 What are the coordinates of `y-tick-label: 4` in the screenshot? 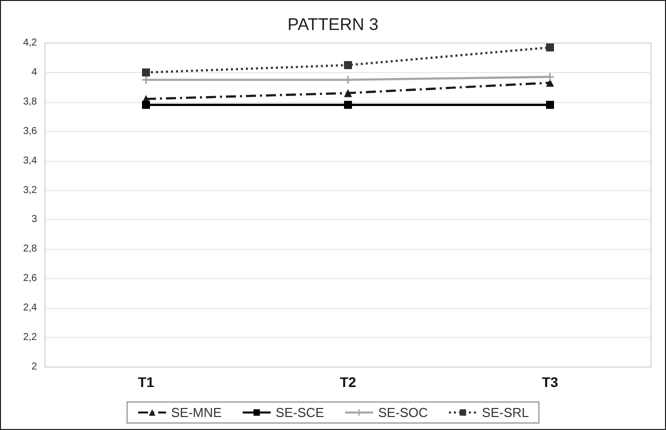 It's located at (34, 72).